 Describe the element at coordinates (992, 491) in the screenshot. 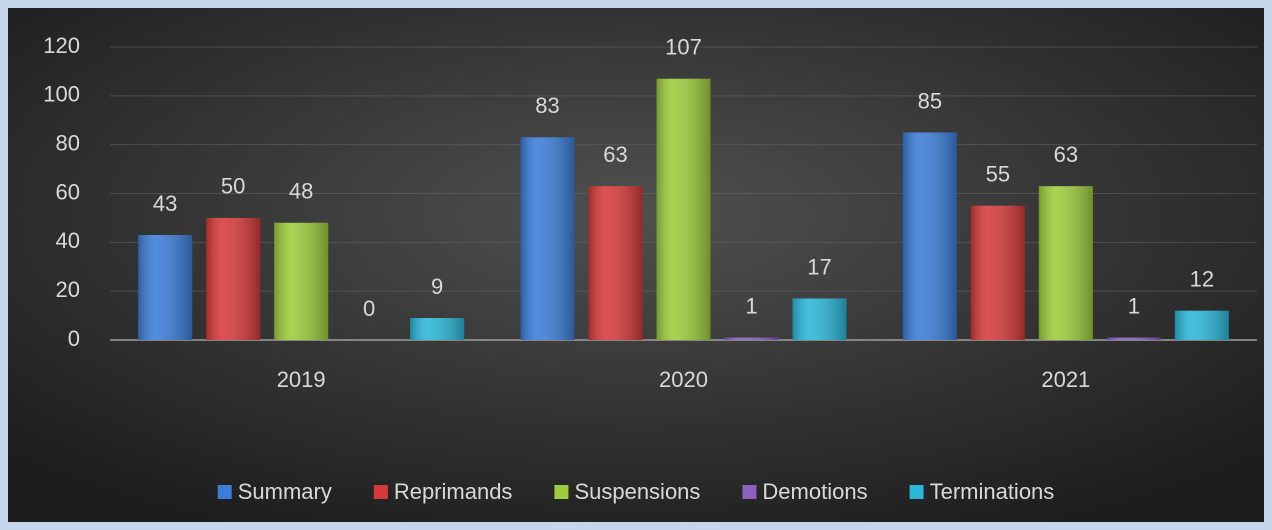

I see `legend-label: Terminations` at that location.